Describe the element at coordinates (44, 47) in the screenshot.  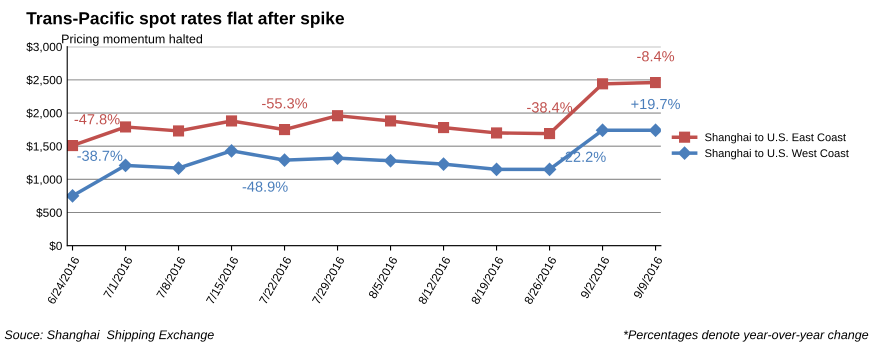
I see `y-tick-label: $3,000` at that location.